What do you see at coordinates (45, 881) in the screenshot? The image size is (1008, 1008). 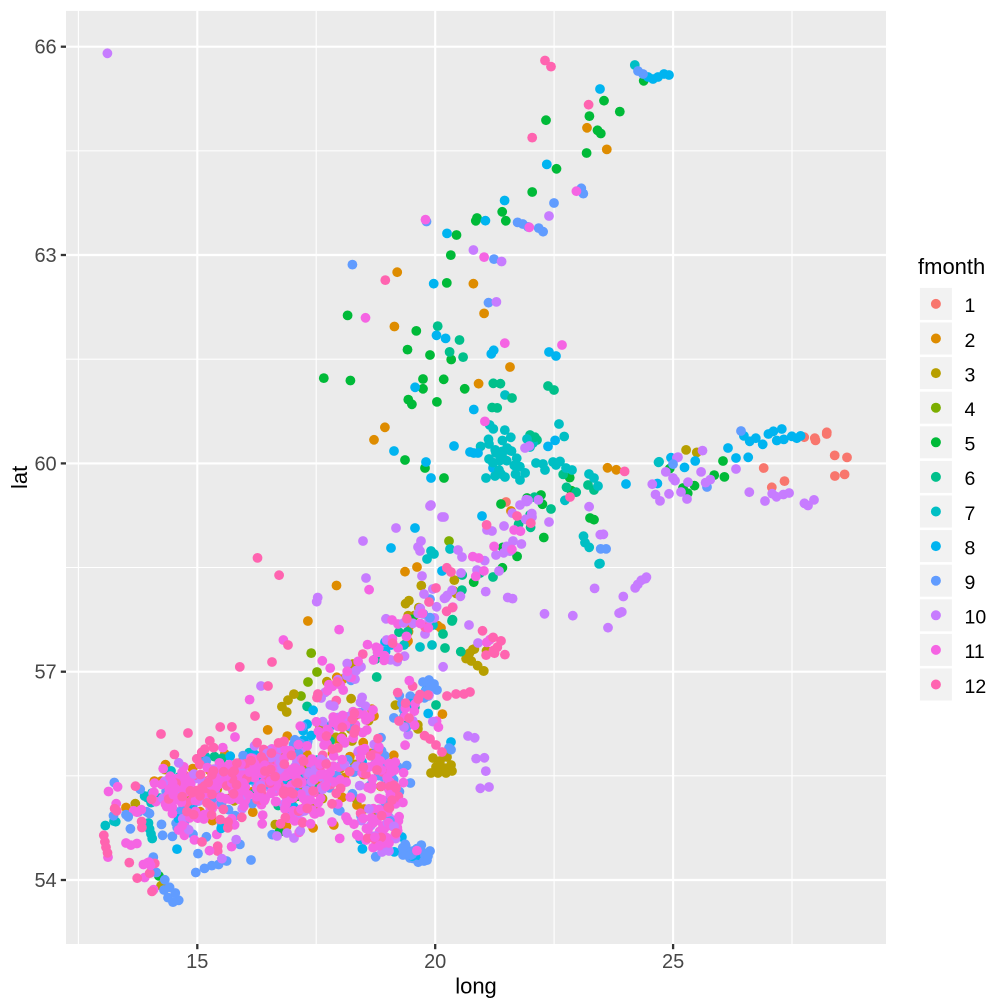 I see `svg-text: 54` at bounding box center [45, 881].